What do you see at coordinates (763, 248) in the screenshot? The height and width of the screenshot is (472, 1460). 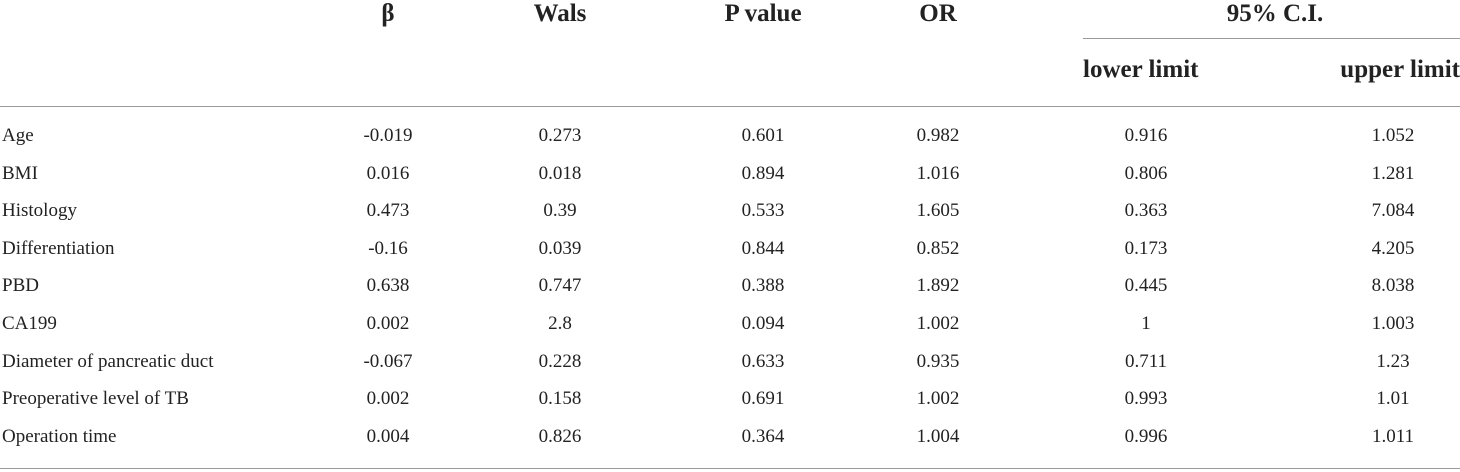 I see `cell-p-value: 0.844` at bounding box center [763, 248].